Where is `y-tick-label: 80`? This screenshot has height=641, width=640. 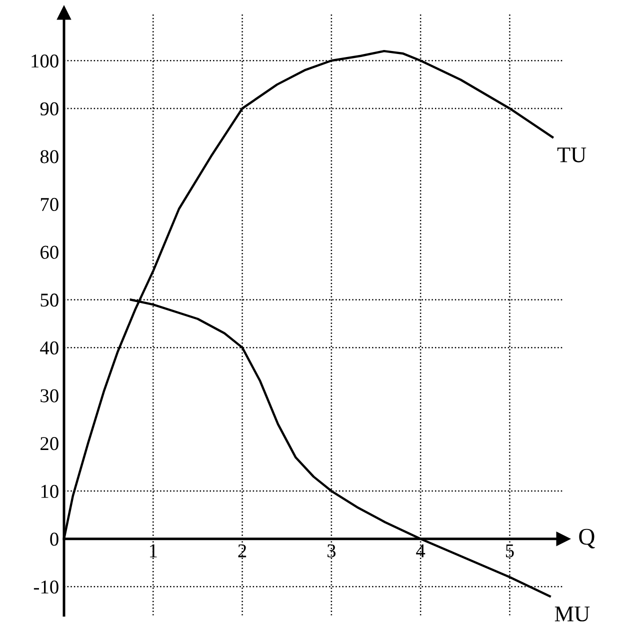
y-tick-label: 80 is located at coordinates (49, 157).